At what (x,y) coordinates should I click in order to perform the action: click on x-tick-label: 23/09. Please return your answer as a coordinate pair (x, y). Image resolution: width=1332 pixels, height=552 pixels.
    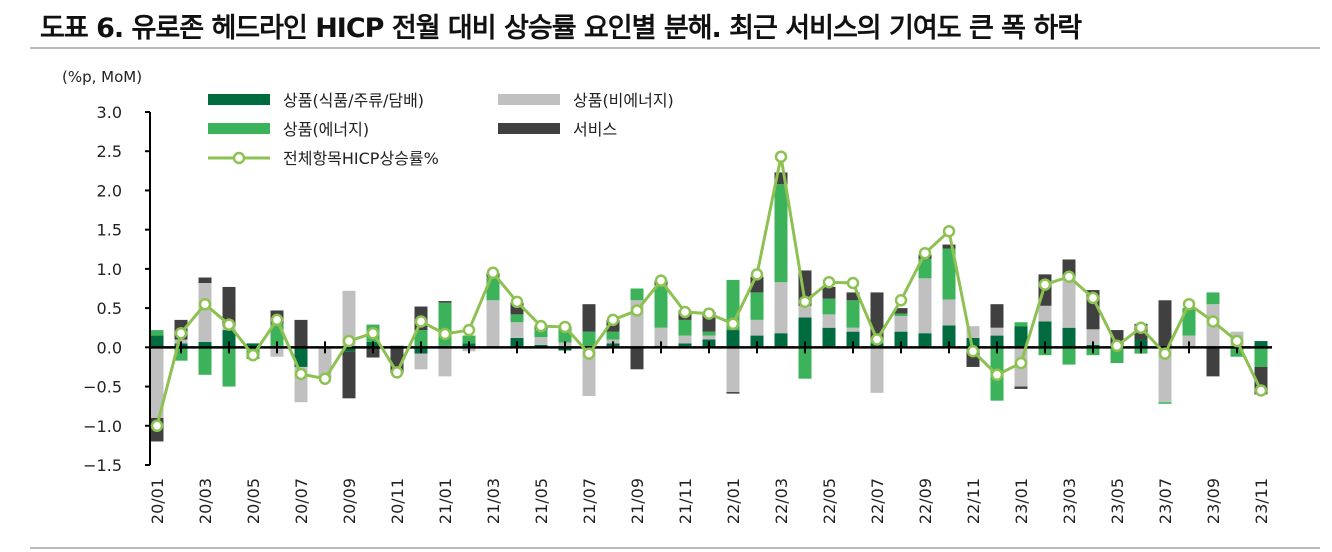
    Looking at the image, I should click on (1213, 501).